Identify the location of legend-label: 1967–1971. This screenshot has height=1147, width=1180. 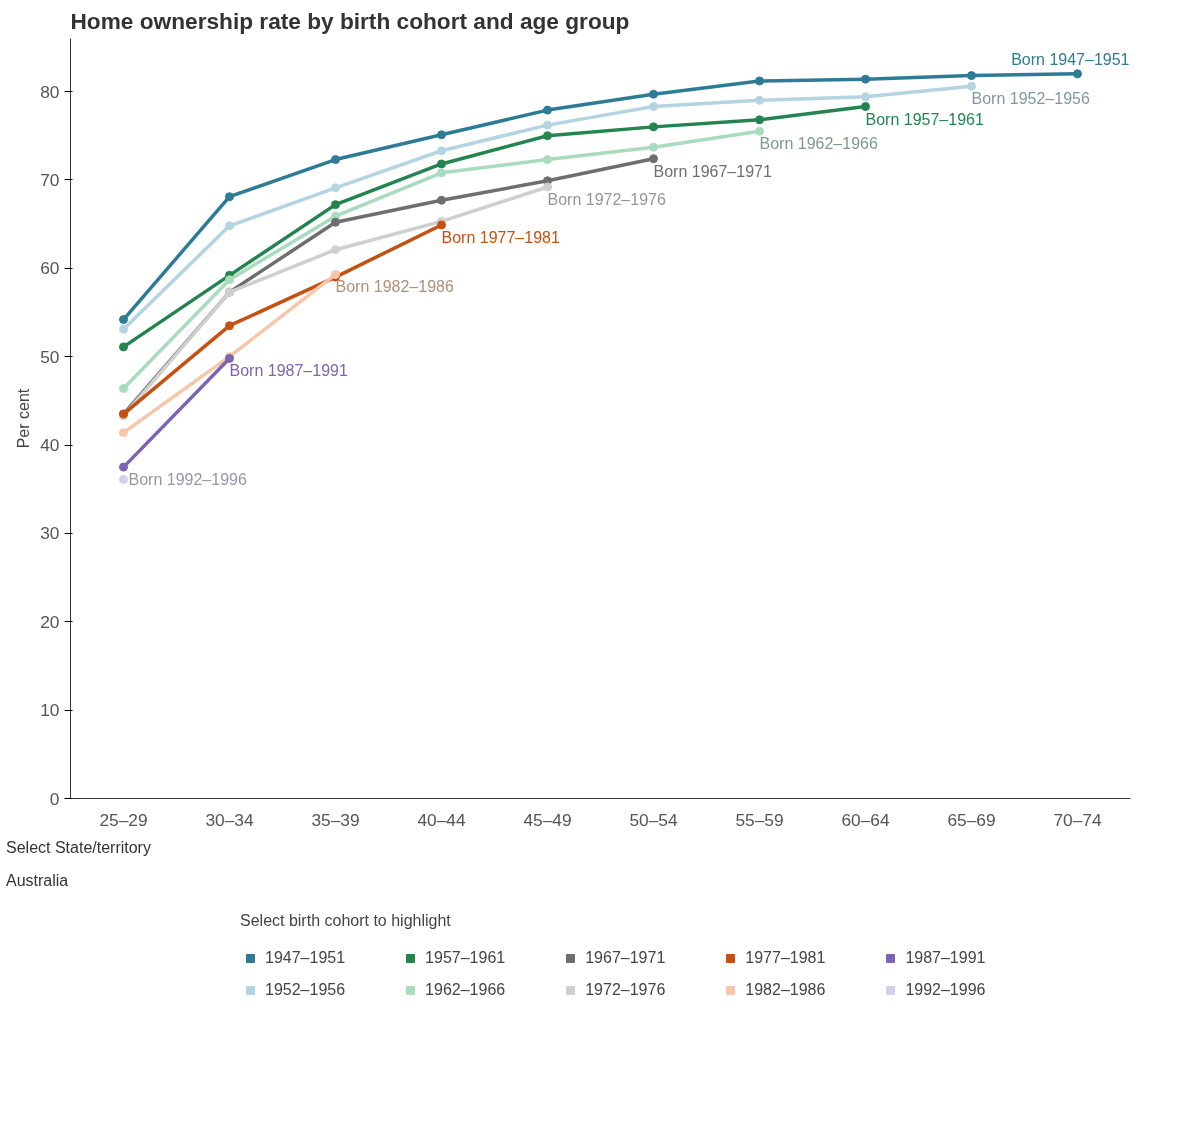
(625, 957).